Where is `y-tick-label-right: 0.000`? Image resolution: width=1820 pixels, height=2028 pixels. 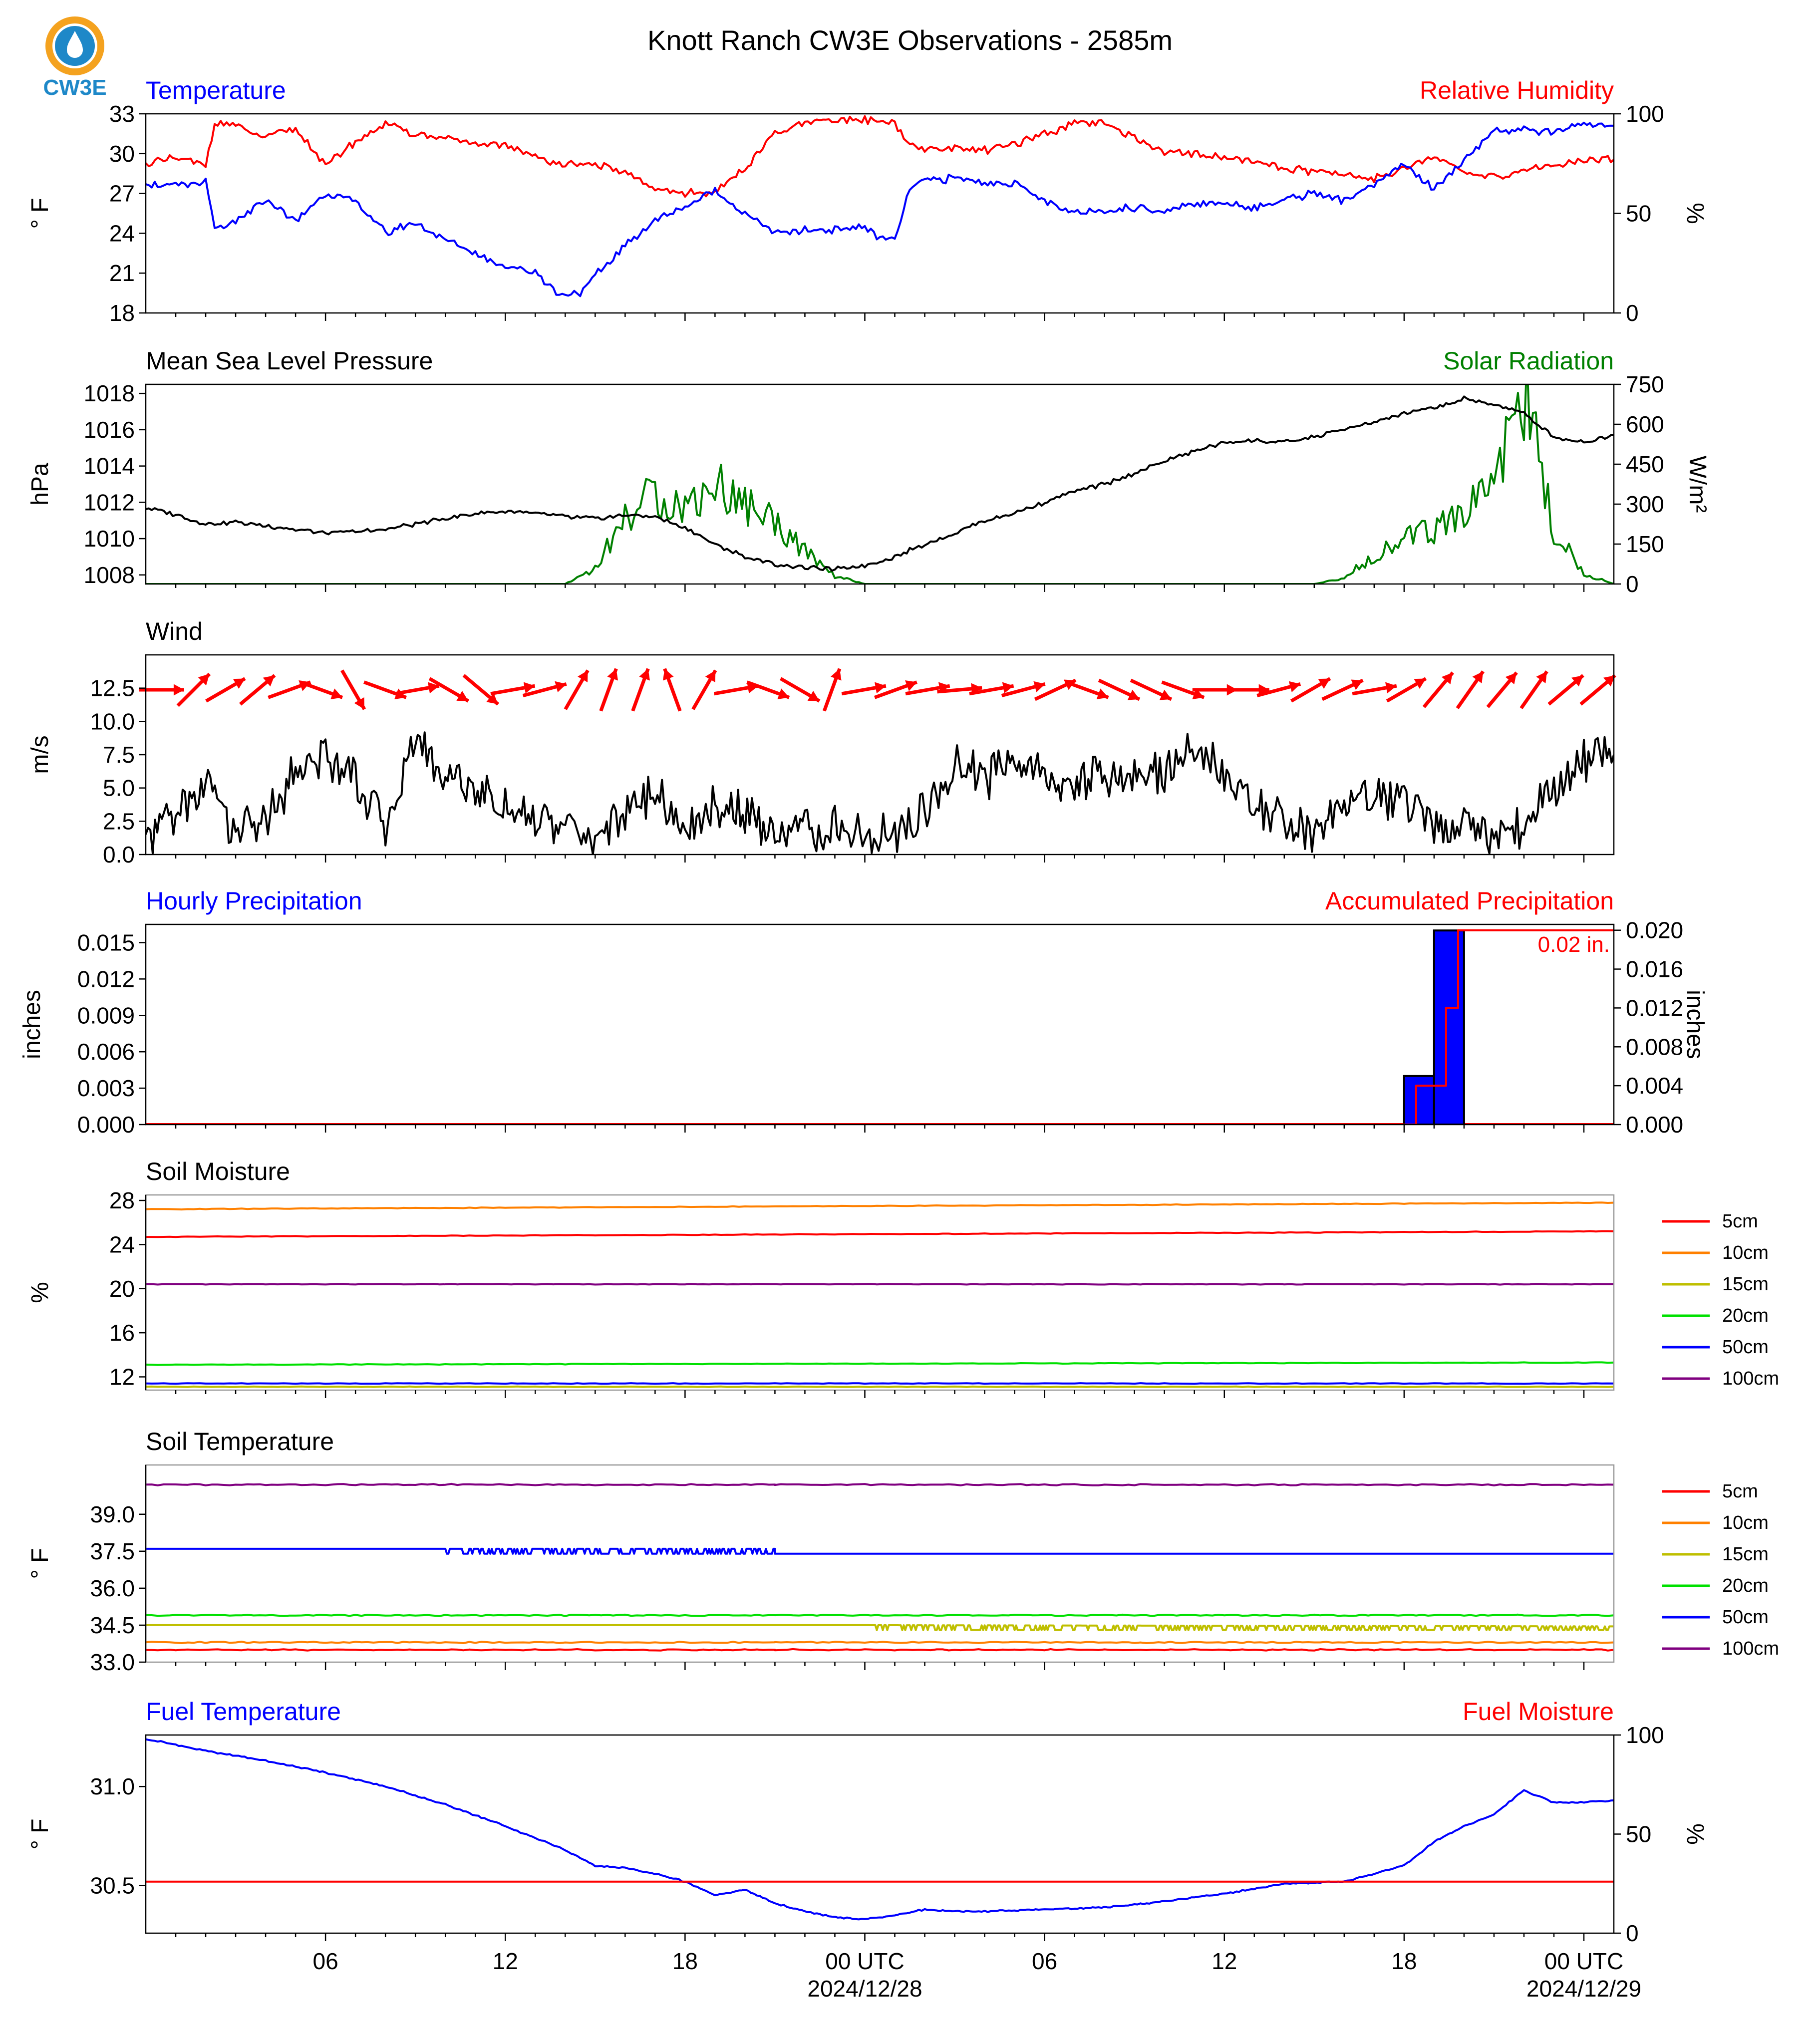
y-tick-label-right: 0.000 is located at coordinates (1654, 1125).